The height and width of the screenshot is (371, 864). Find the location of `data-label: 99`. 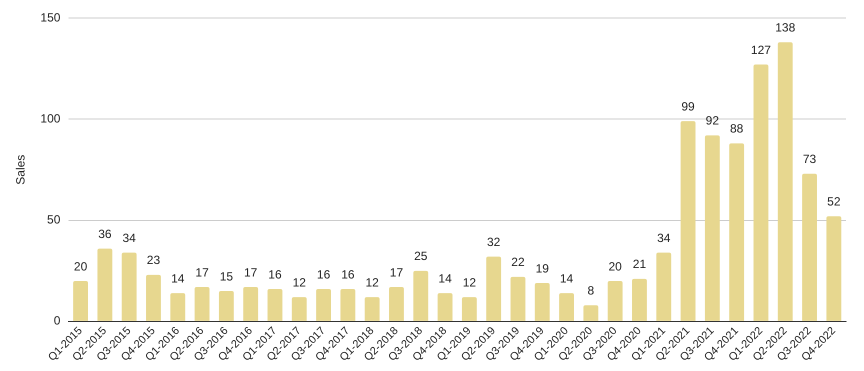

data-label: 99 is located at coordinates (688, 106).